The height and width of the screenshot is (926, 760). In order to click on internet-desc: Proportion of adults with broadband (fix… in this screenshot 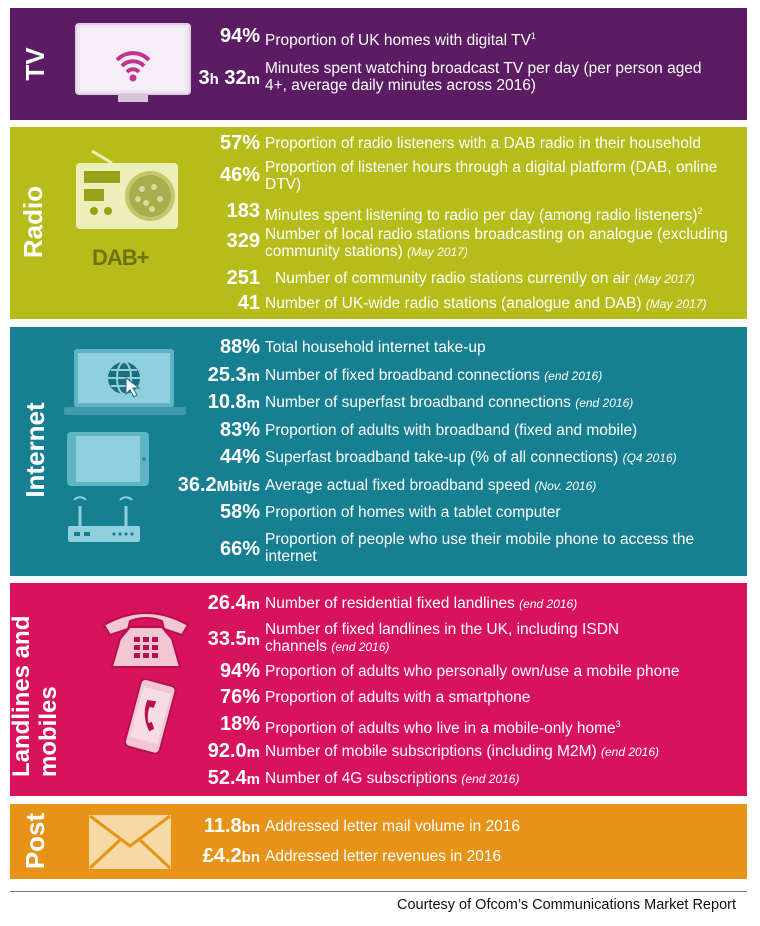, I will do `click(451, 430)`.